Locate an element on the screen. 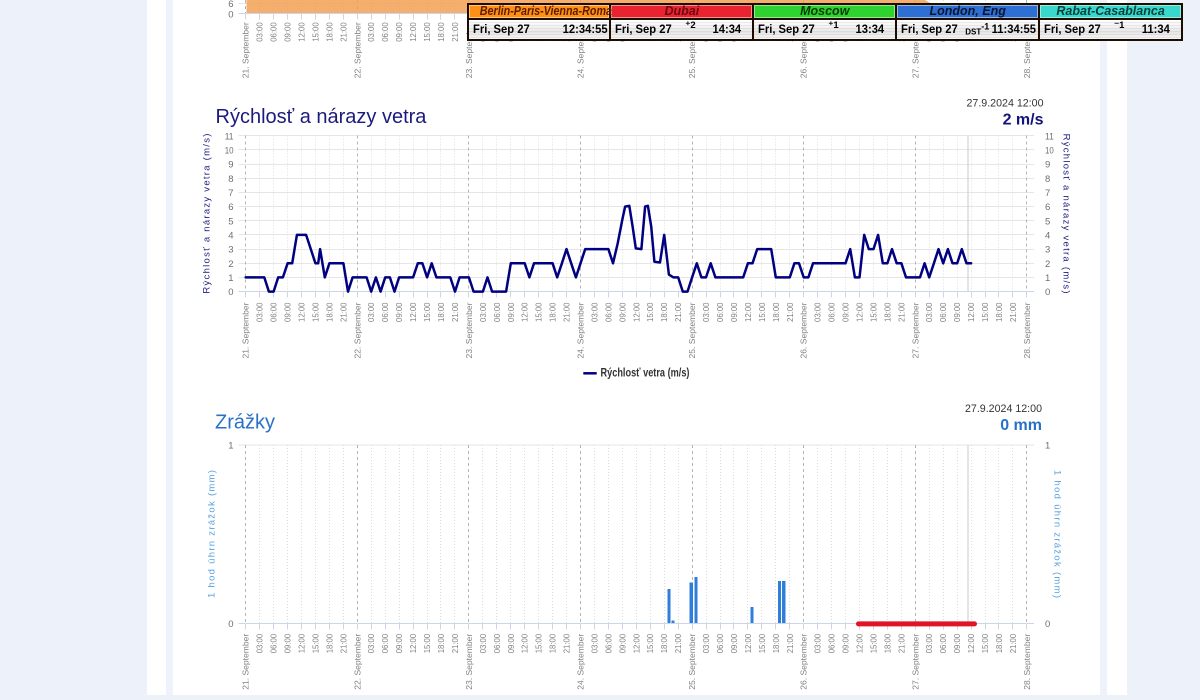  svg-text: 22. September is located at coordinates (357, 661).